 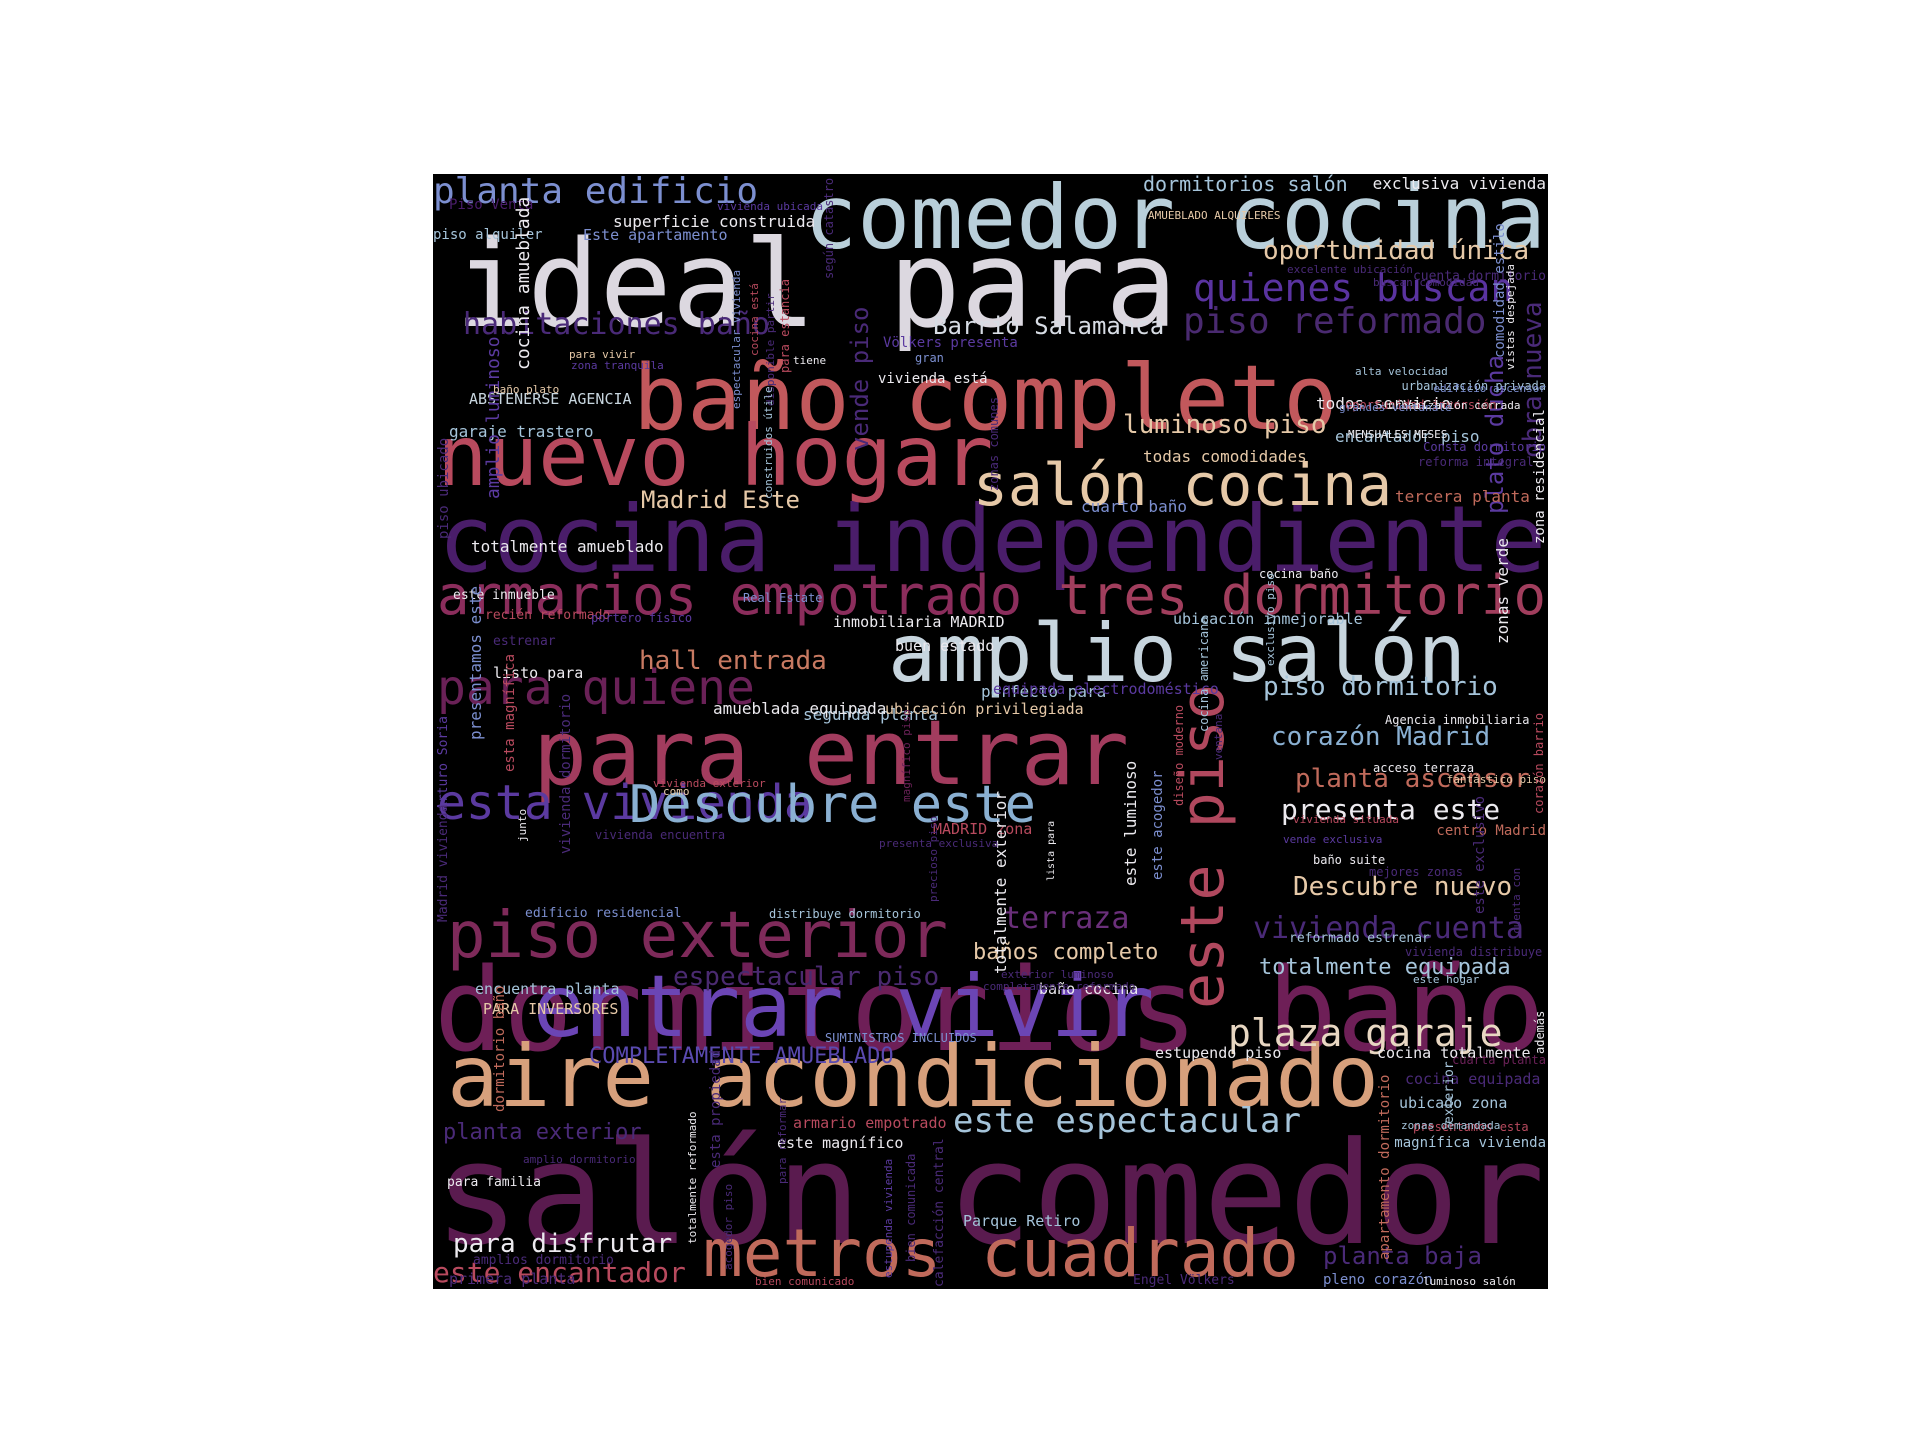 I want to click on word: lista para, so click(x=1051, y=850).